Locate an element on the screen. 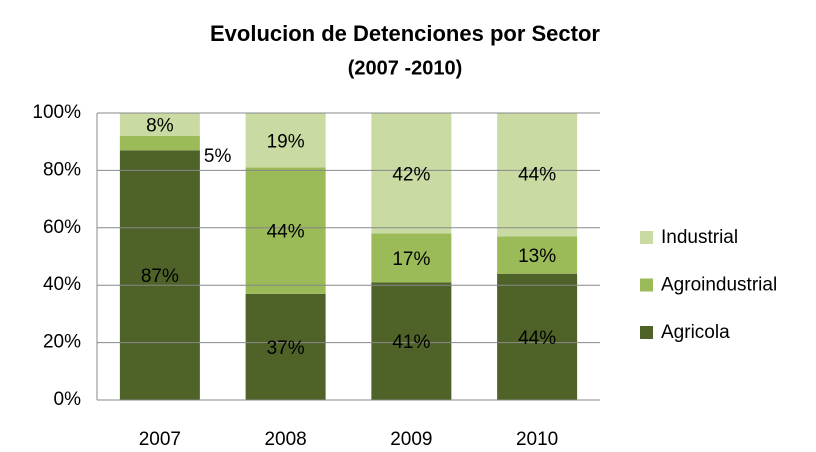 This screenshot has height=452, width=816. legend-label: Agricola is located at coordinates (695, 332).